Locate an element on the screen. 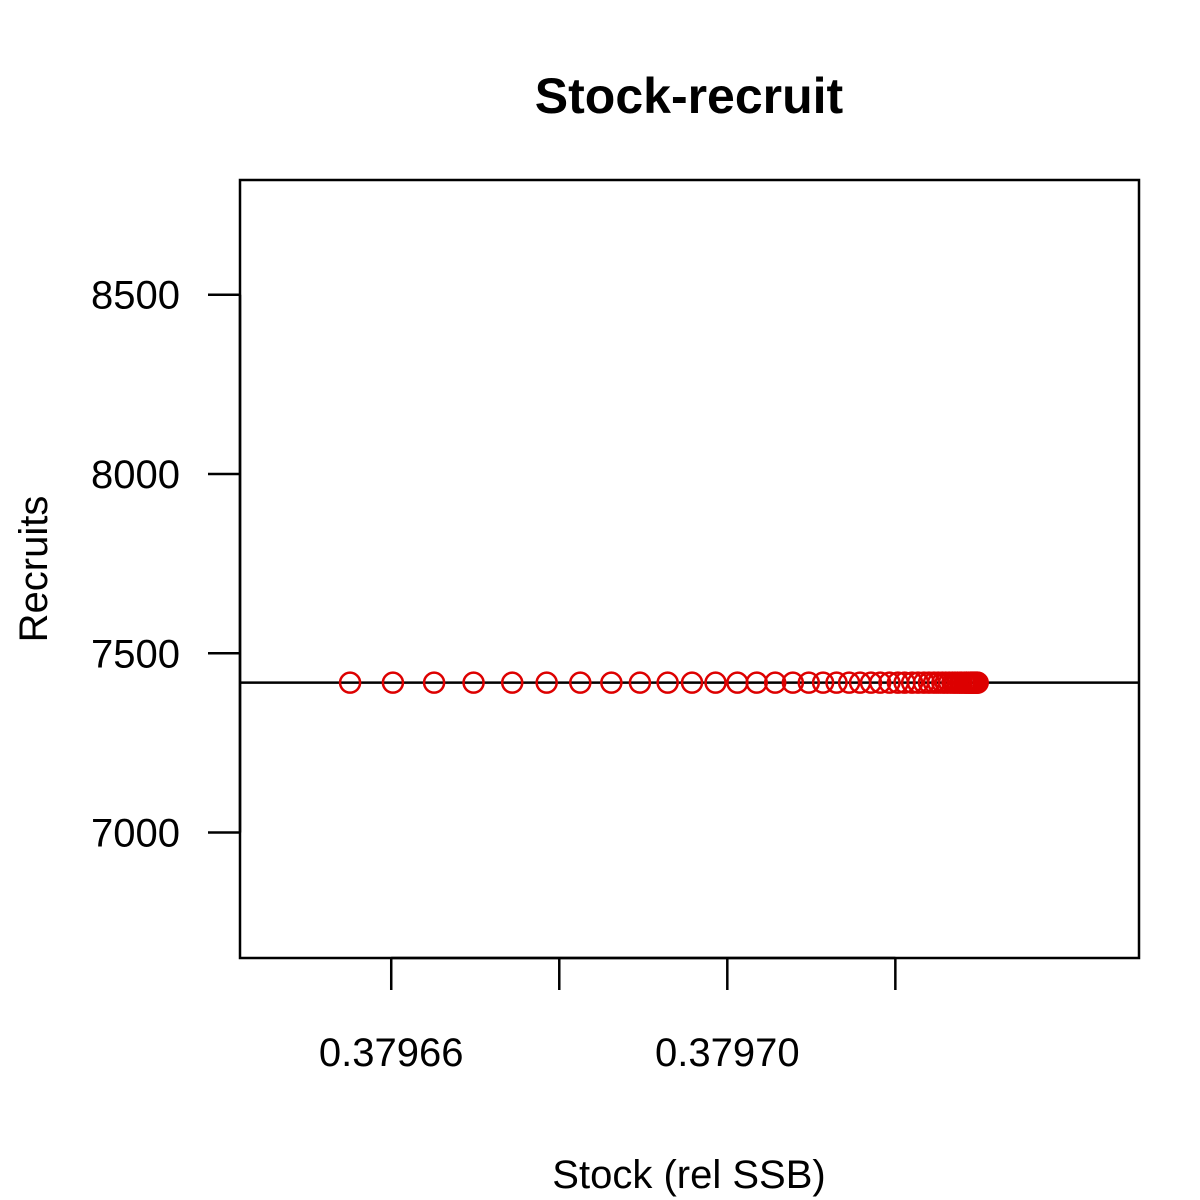 The width and height of the screenshot is (1200, 1200). chart-title: Stock-recruit is located at coordinates (689, 96).